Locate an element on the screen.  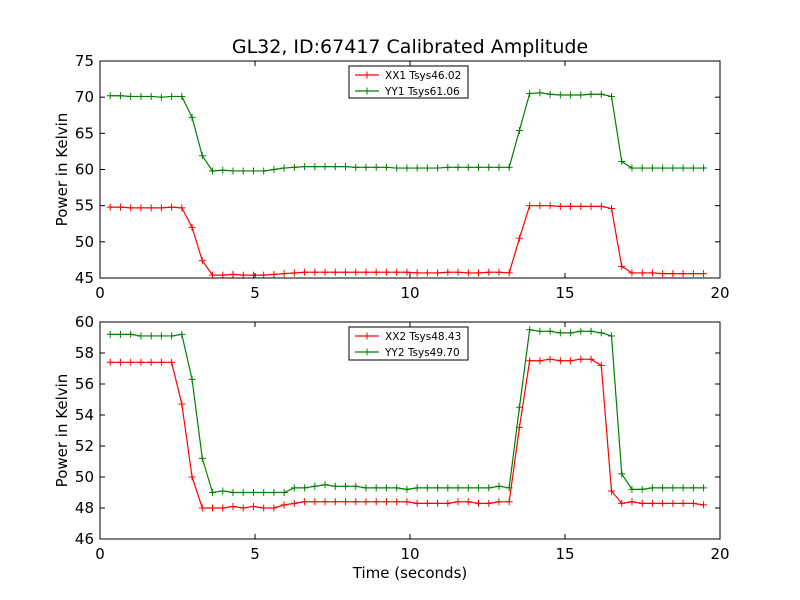
y-tick-label: 52 is located at coordinates (84, 446).